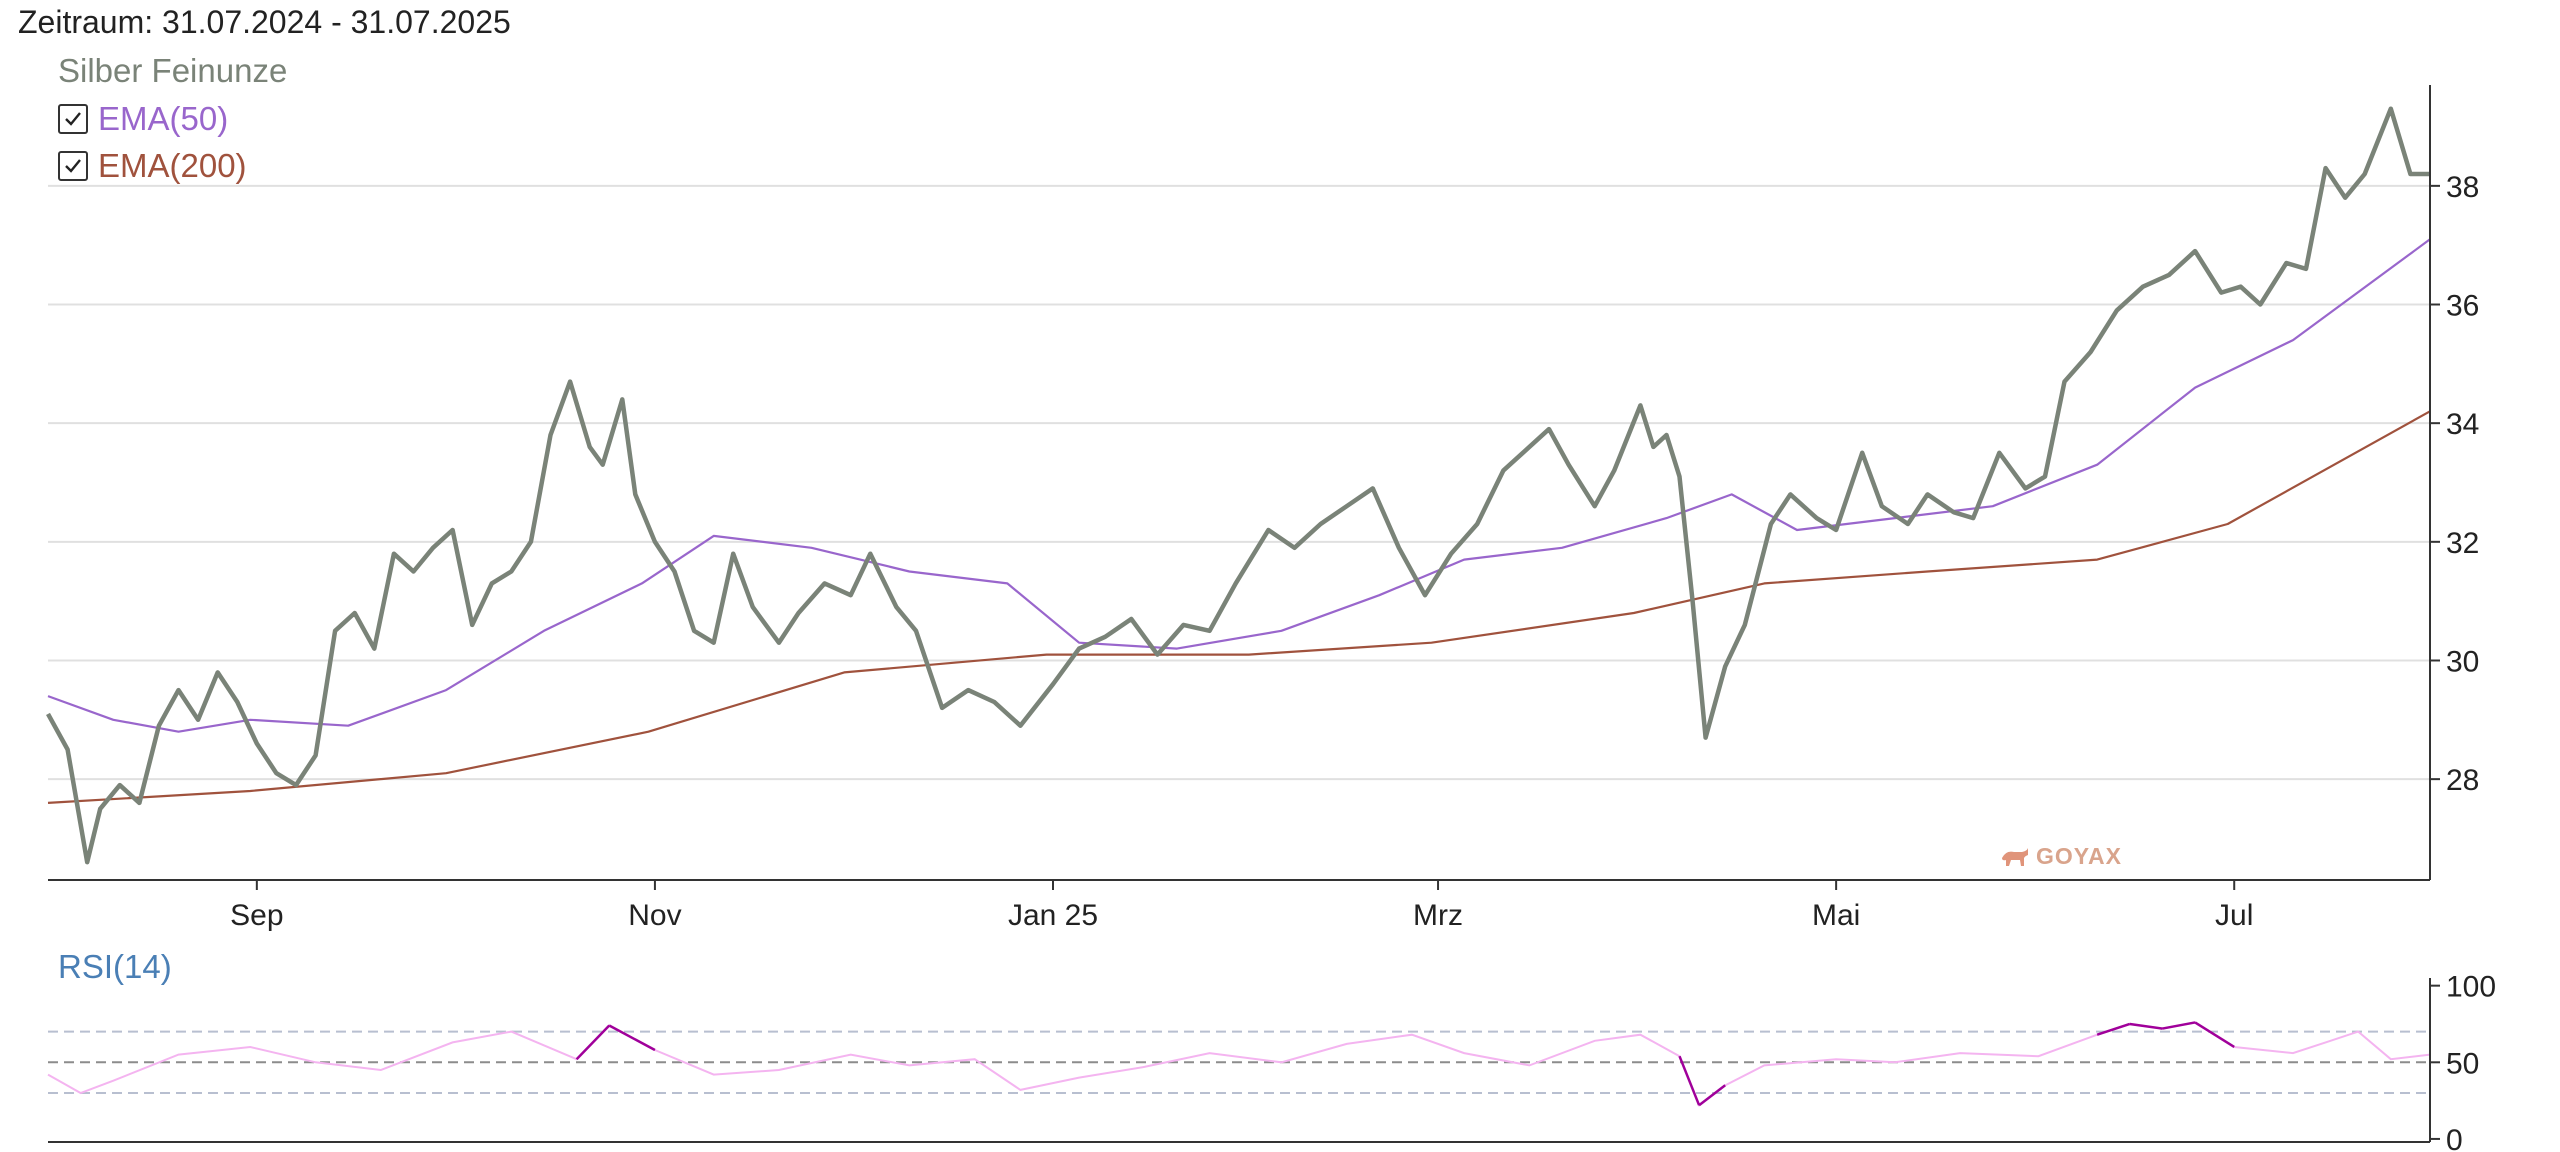 Image resolution: width=2560 pixels, height=1152 pixels. Describe the element at coordinates (1836, 915) in the screenshot. I see `x-tick-label: Mai` at that location.